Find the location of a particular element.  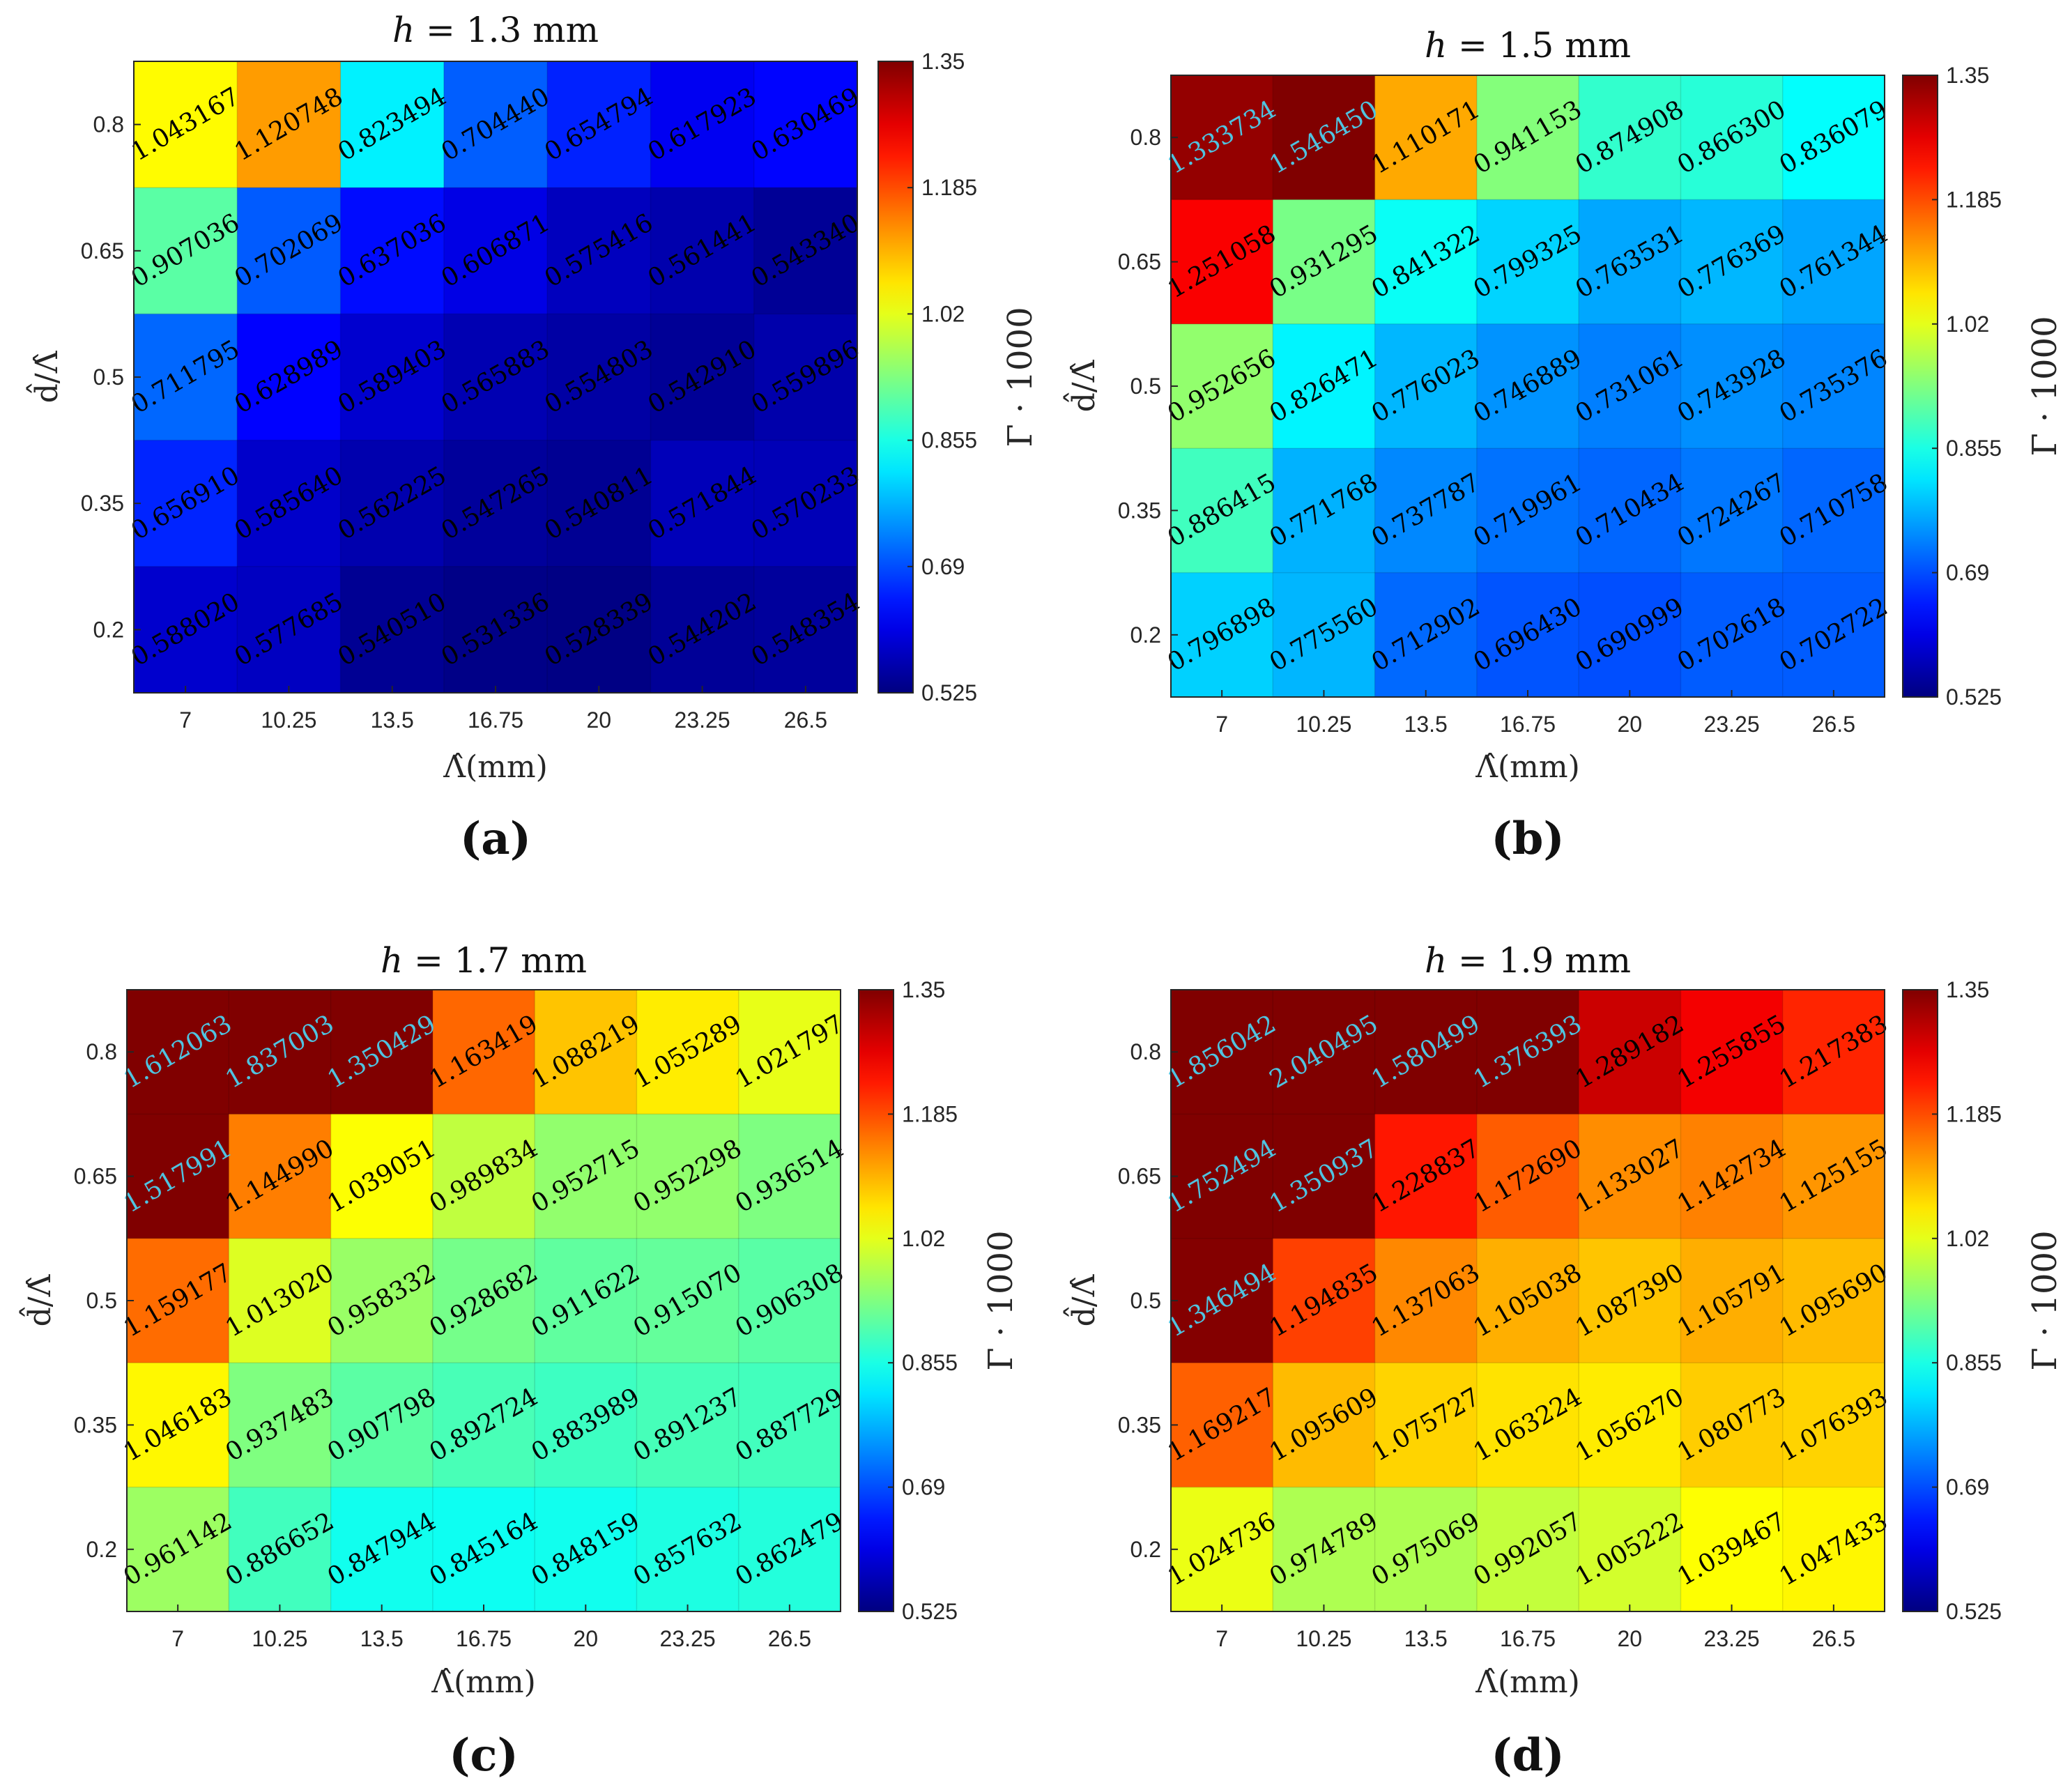

y-tick-label: 0.5 is located at coordinates (1145, 1300).